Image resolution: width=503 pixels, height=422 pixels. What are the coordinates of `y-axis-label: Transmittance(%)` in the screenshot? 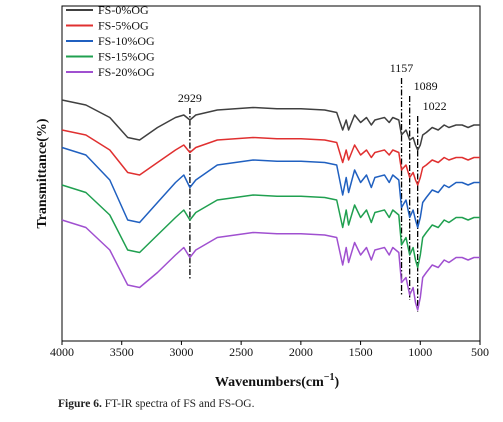 It's located at (42, 173).